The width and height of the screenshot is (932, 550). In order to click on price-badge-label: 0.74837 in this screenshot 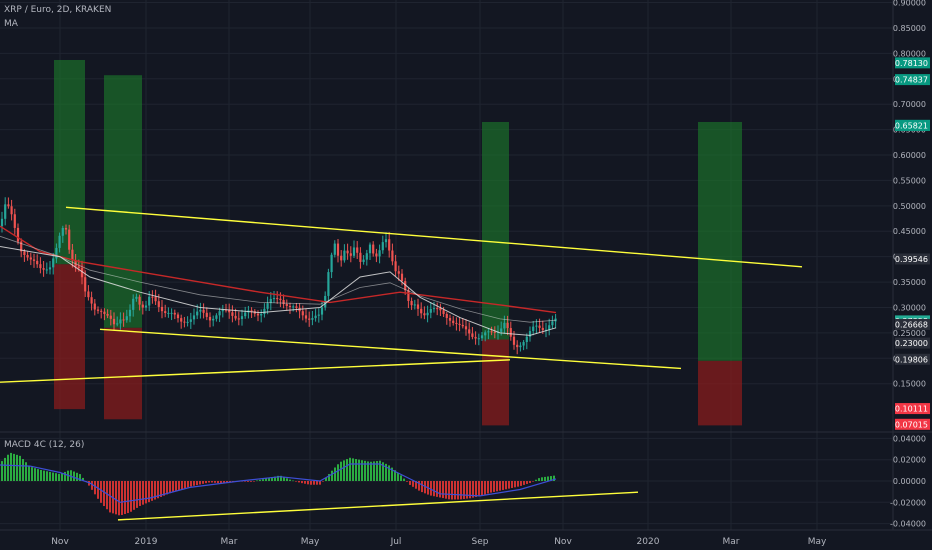, I will do `click(911, 80)`.